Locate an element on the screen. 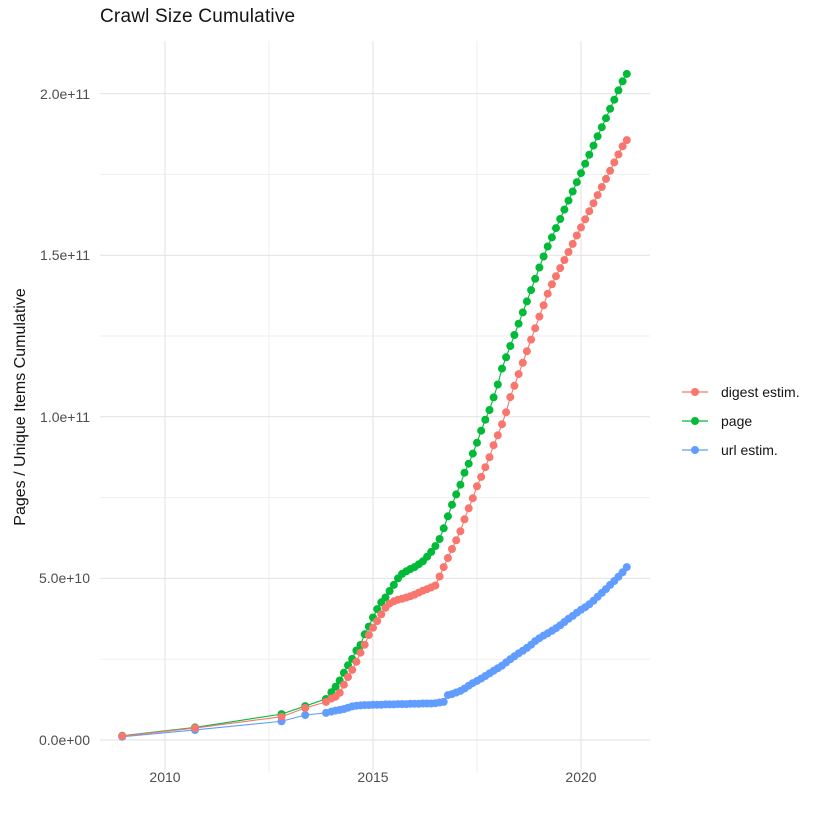 This screenshot has width=826, height=827. legend-item-page: page is located at coordinates (741, 420).